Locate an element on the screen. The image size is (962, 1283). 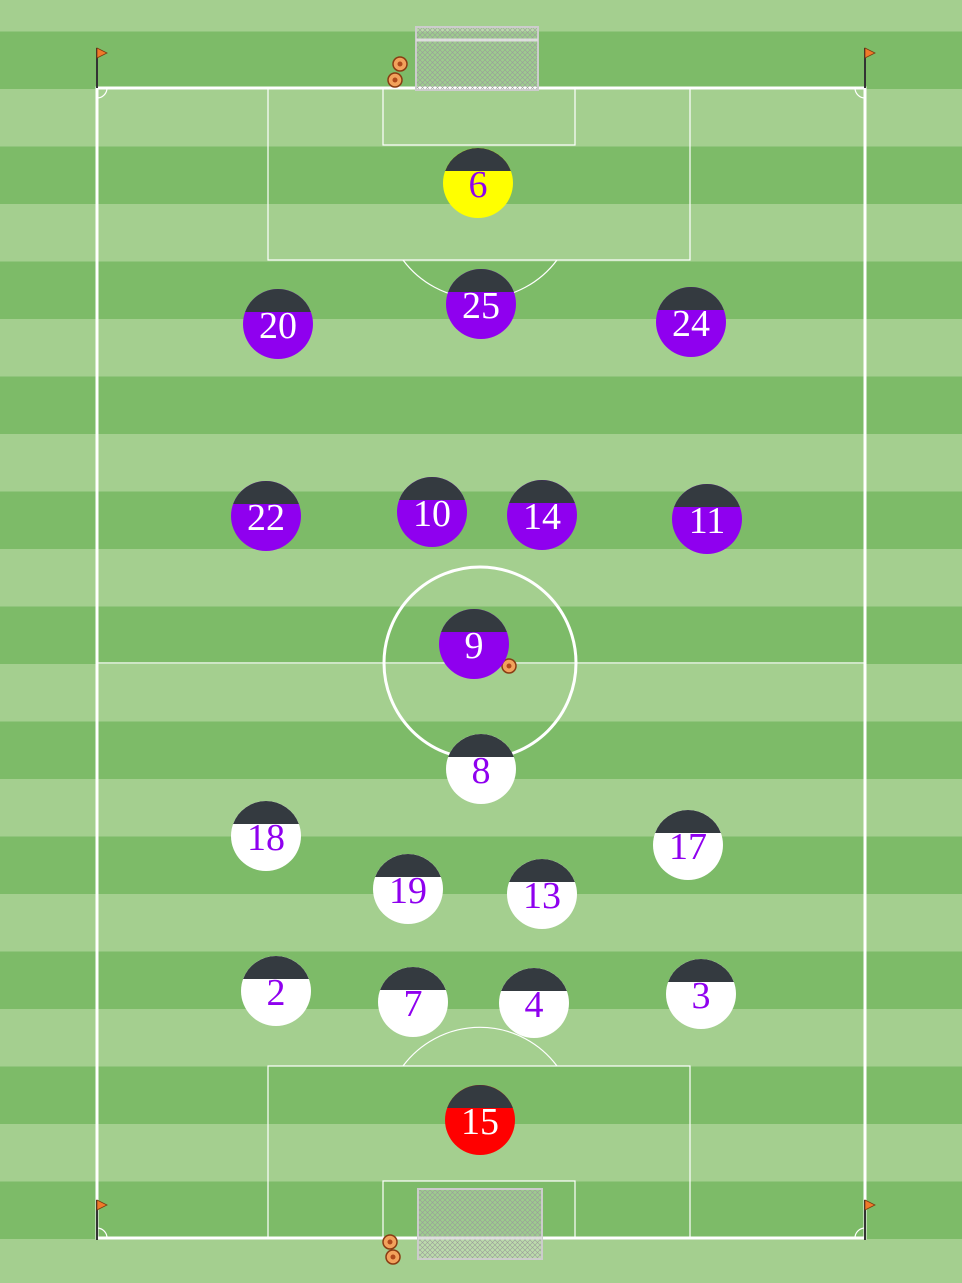
player-number: 6 is located at coordinates (478, 185).